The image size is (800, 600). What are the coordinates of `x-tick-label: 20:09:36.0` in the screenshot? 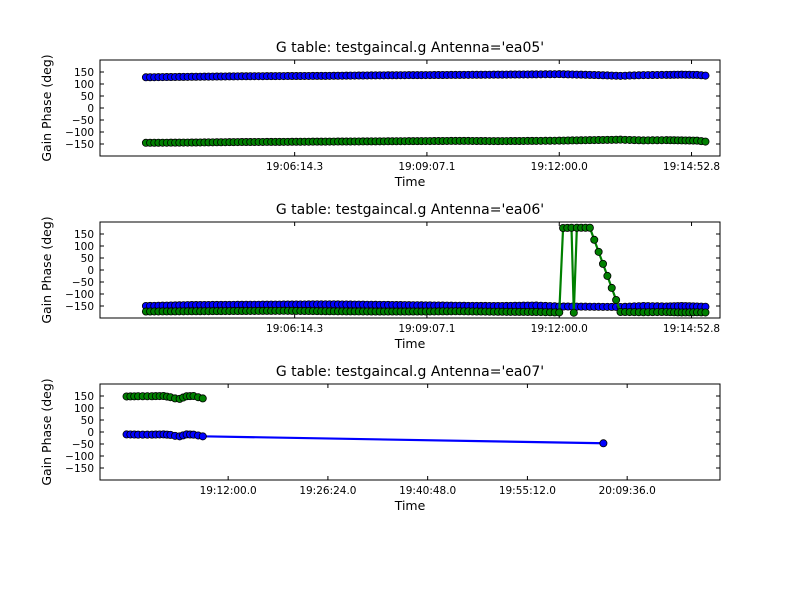 It's located at (627, 491).